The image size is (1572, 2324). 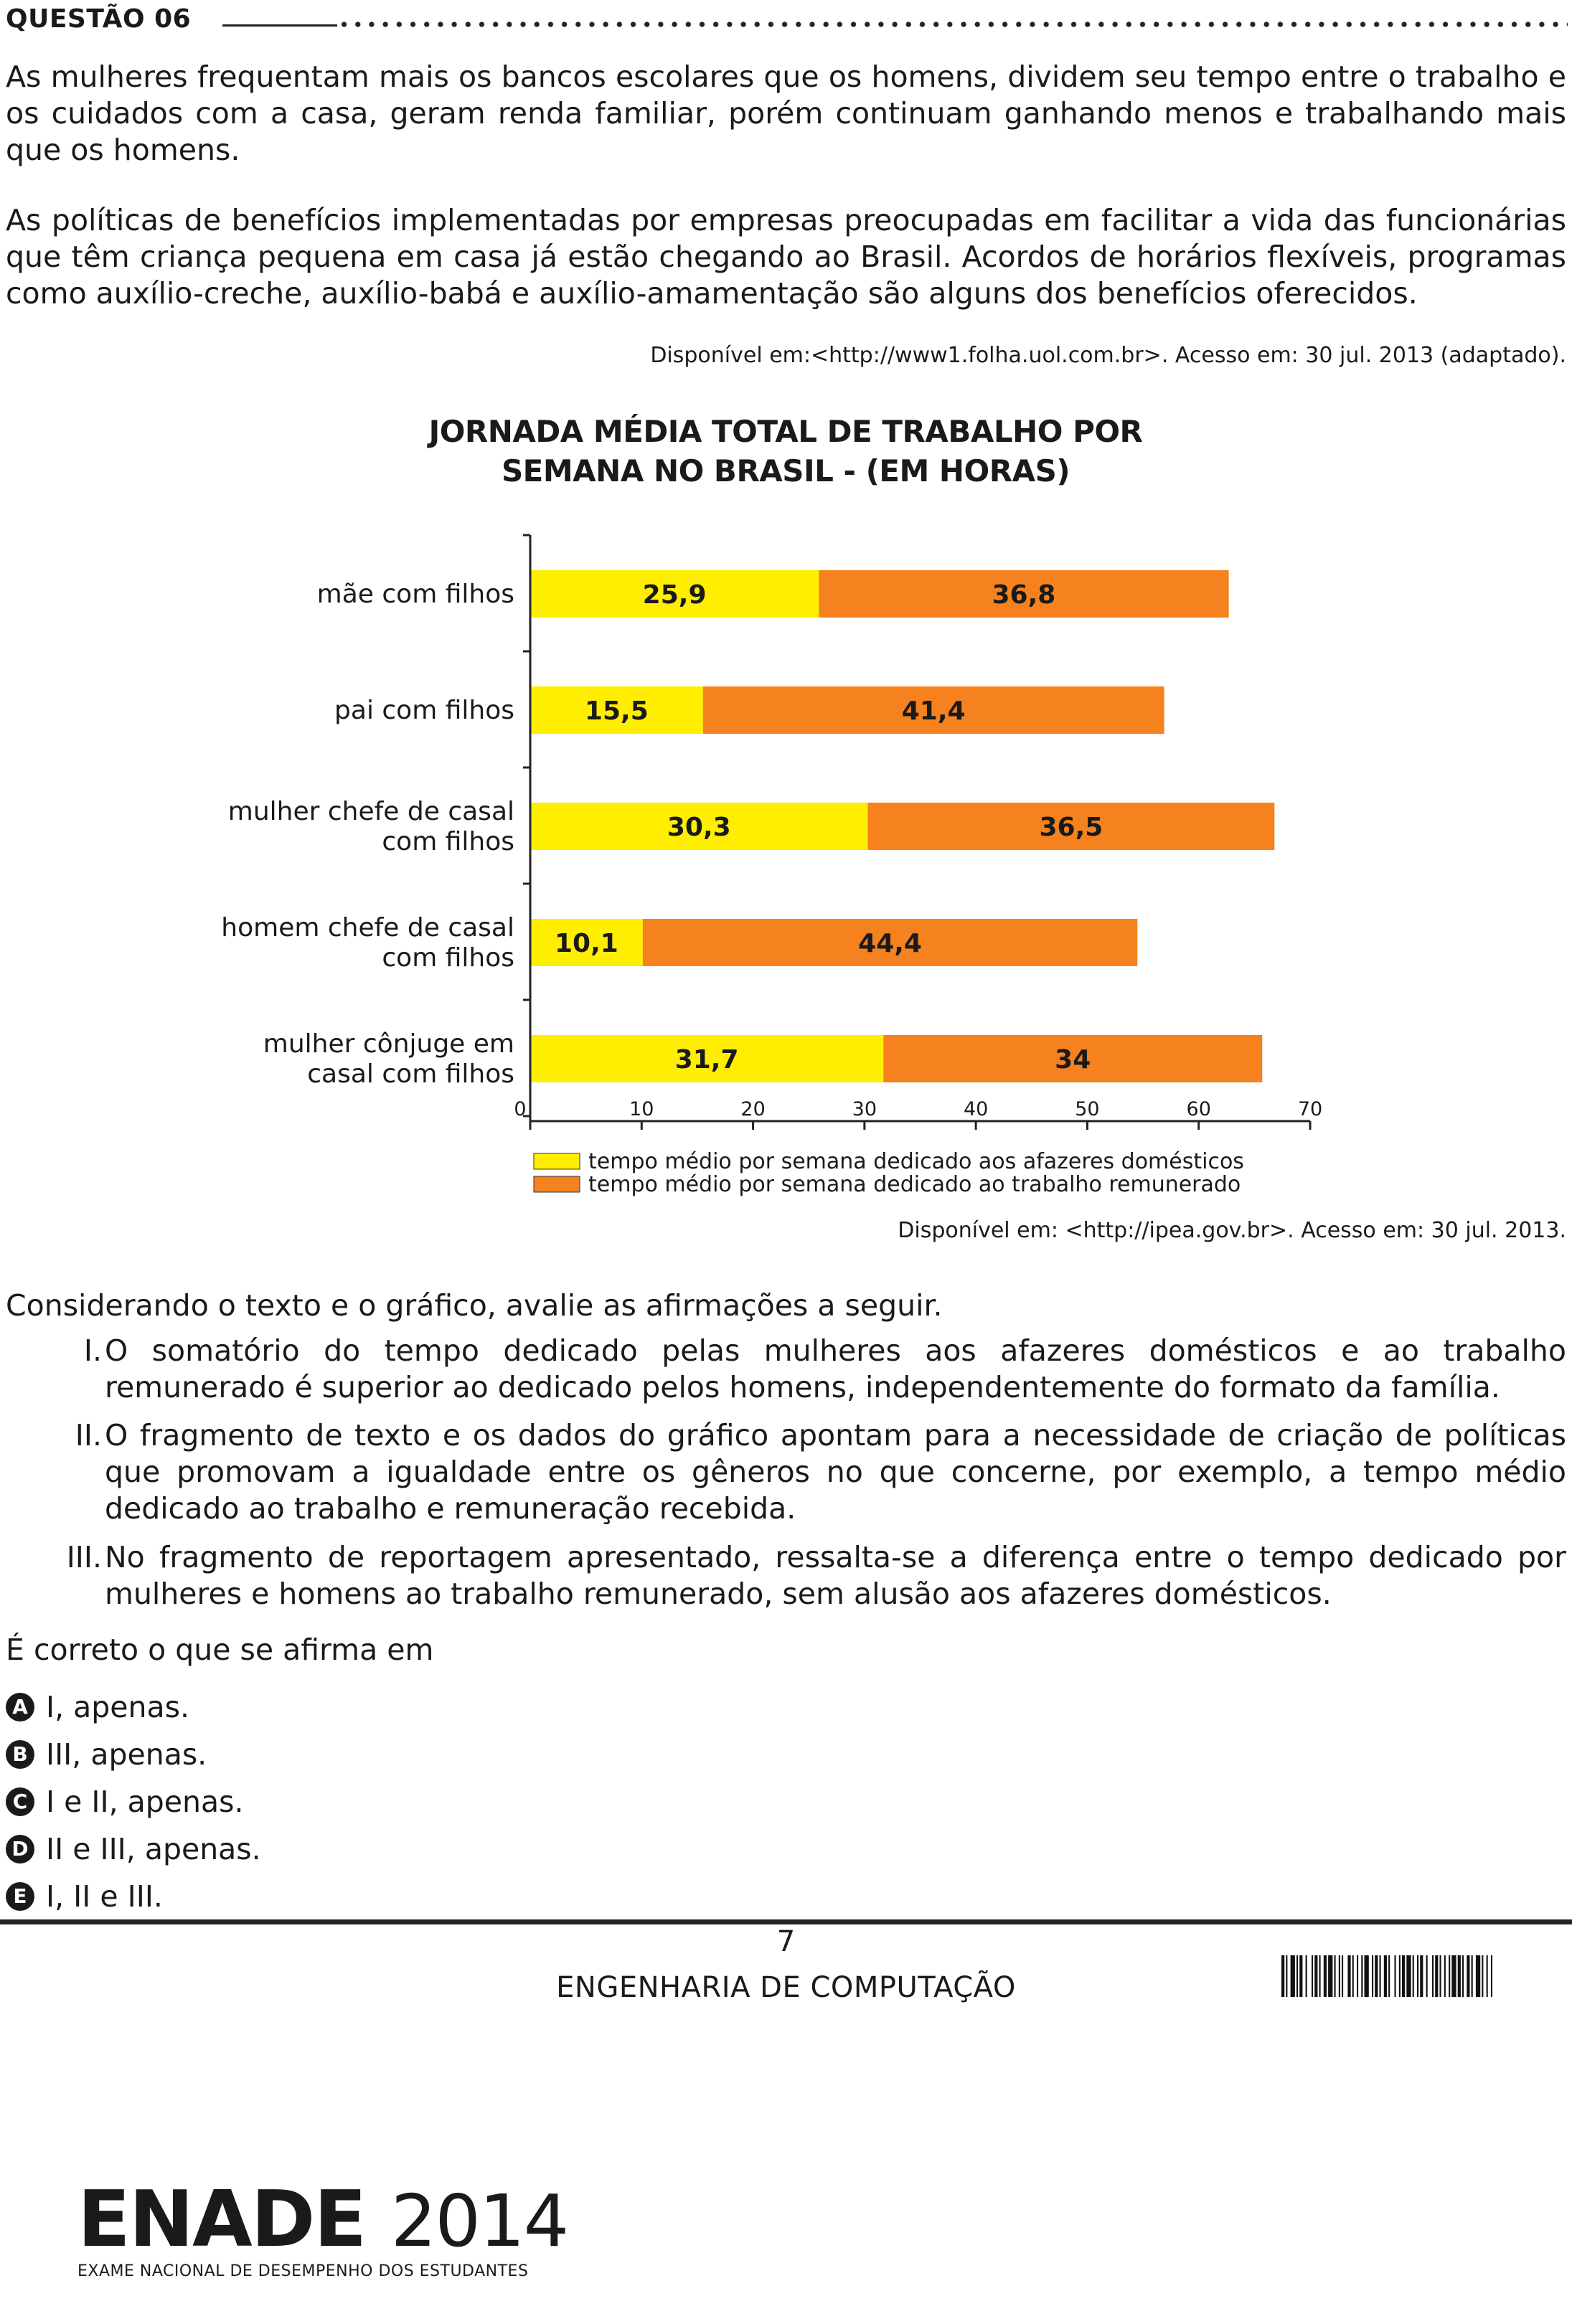 I want to click on option-letter-badge: A, so click(x=20, y=1707).